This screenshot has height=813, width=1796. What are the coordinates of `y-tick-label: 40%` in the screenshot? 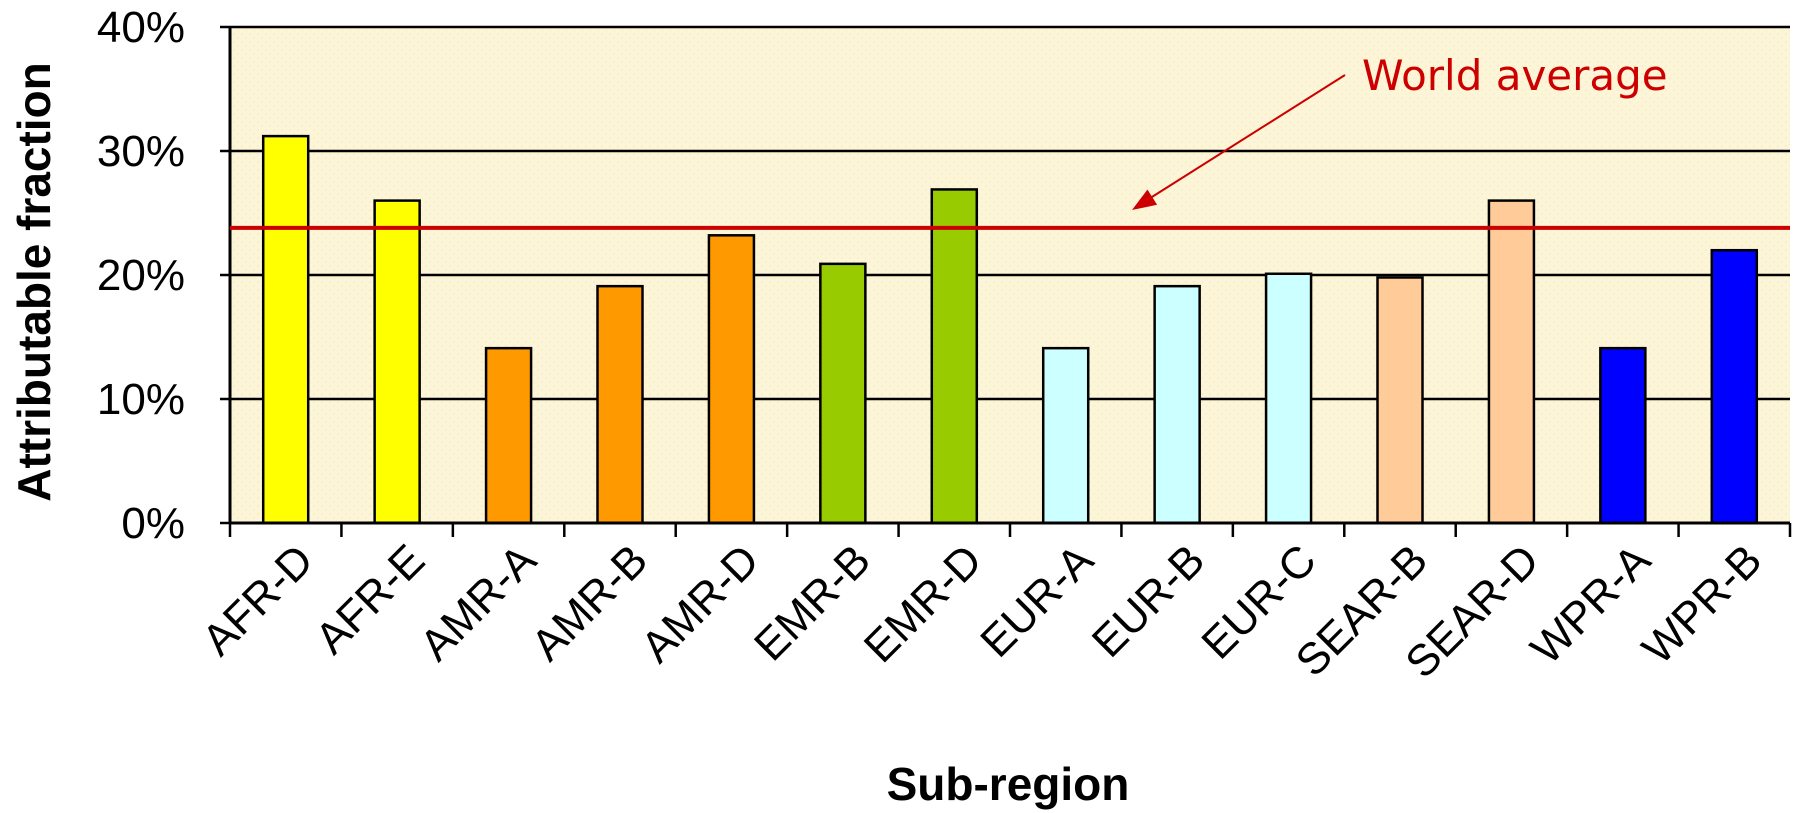 It's located at (141, 27).